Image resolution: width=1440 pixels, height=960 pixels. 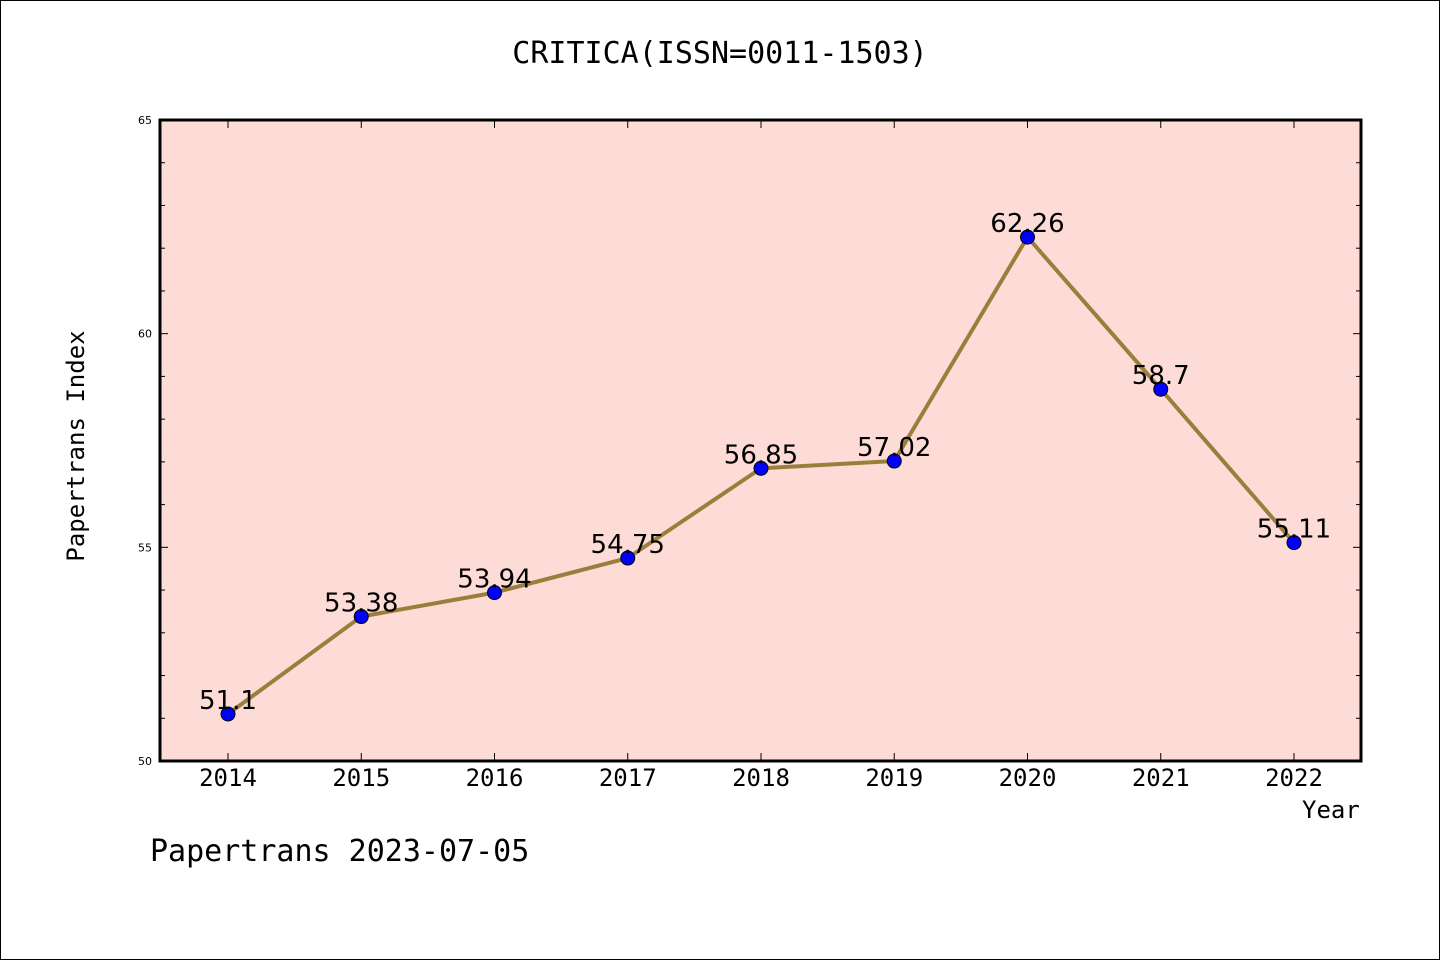 I want to click on x-axis-label: Year, so click(x=1331, y=810).